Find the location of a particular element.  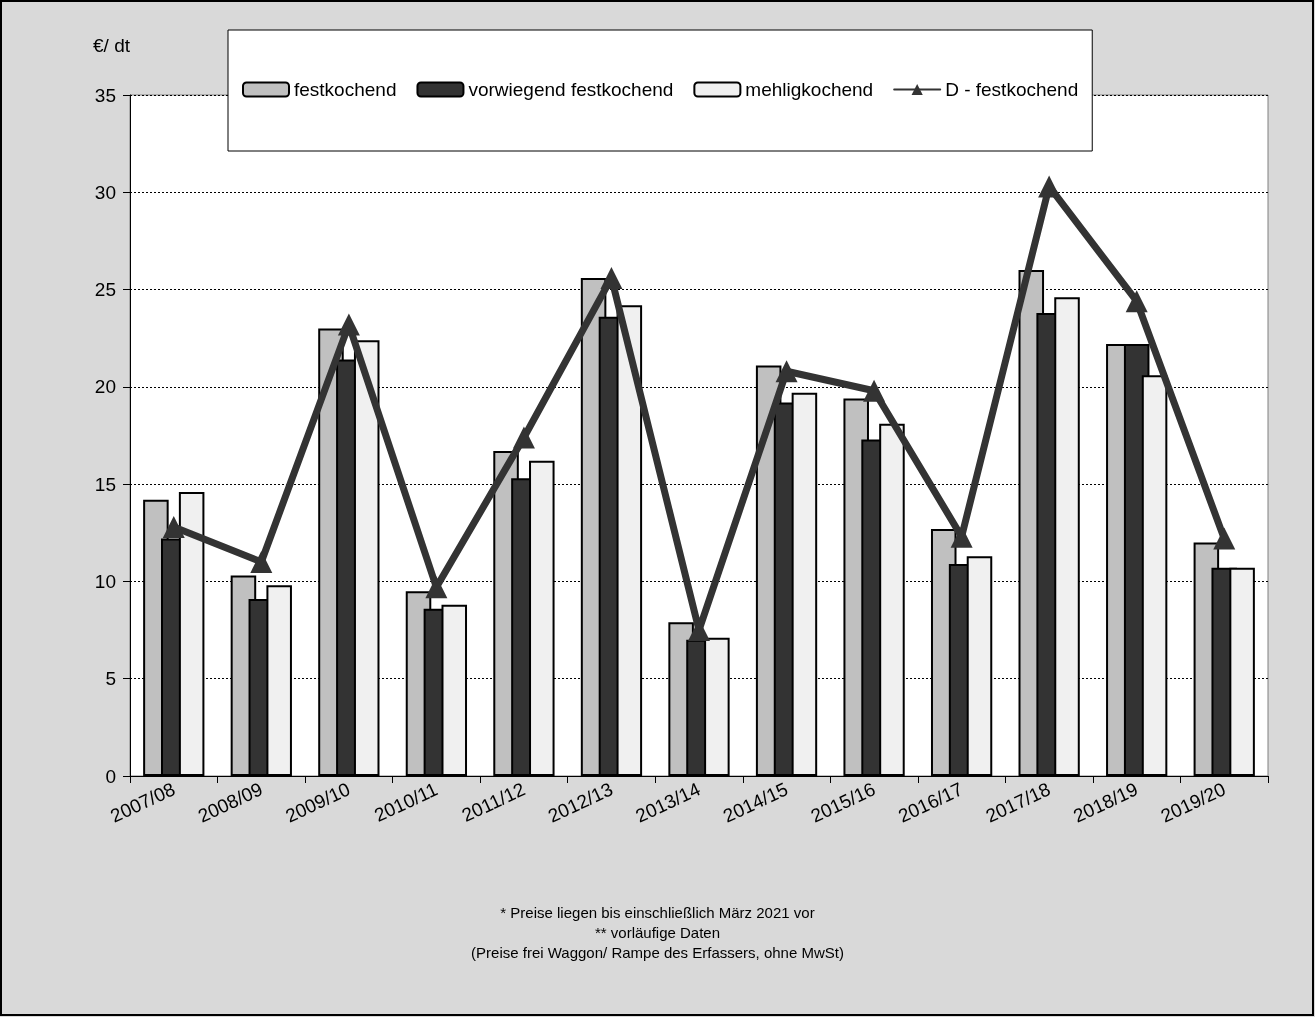

legend-label: festkochend is located at coordinates (345, 89).